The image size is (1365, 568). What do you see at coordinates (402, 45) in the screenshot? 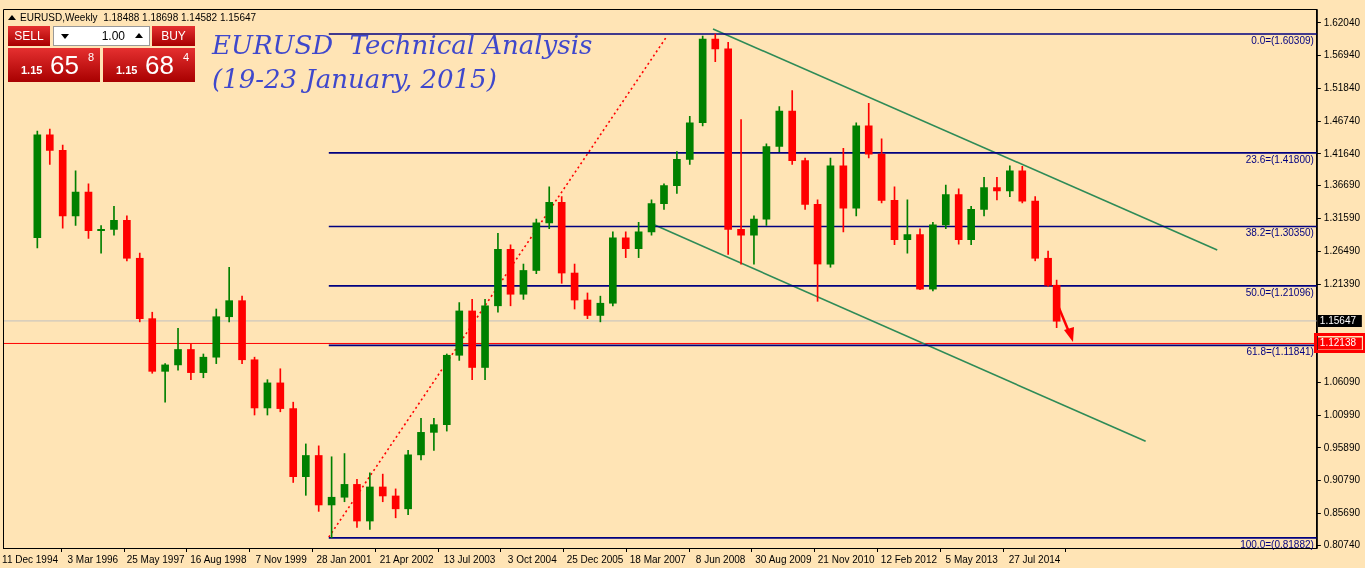
I see `text: EURUSD Technical Analysis` at bounding box center [402, 45].